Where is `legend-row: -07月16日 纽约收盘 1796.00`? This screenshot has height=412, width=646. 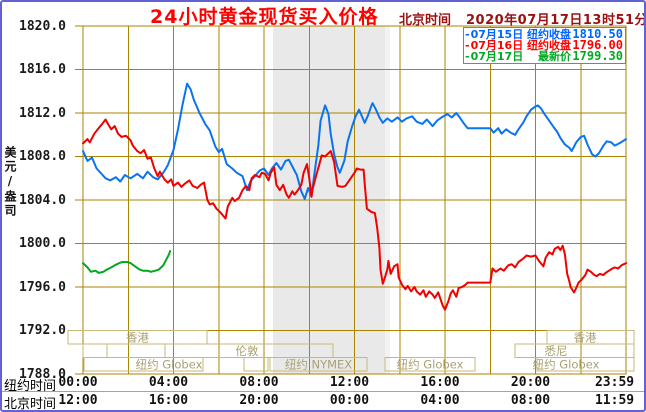
legend-row: -07月16日 纽约收盘 1796.00 is located at coordinates (544, 45).